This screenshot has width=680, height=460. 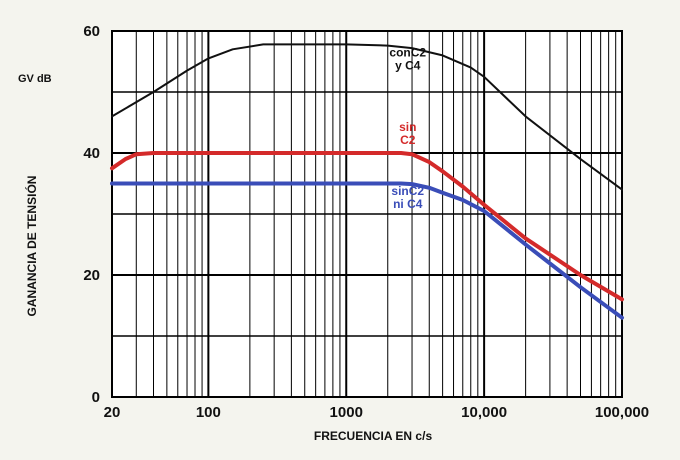 What do you see at coordinates (91, 153) in the screenshot?
I see `y-tick-label: 40` at bounding box center [91, 153].